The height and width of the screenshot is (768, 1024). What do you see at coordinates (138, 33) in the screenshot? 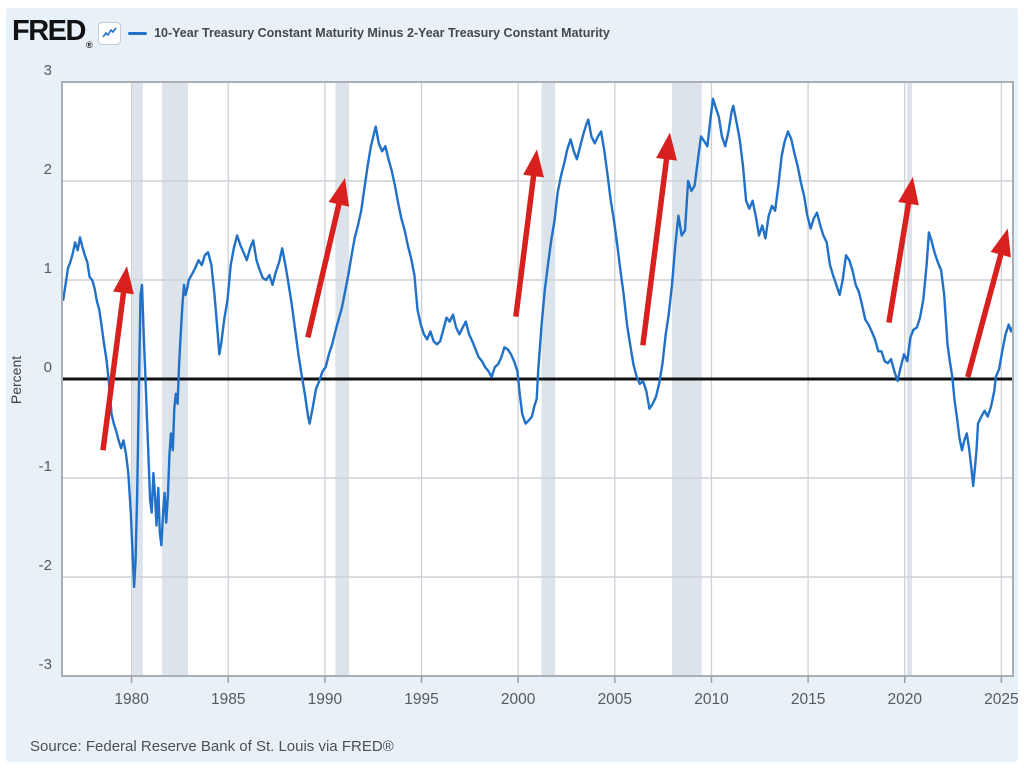
I see `legend-line-swatch` at bounding box center [138, 33].